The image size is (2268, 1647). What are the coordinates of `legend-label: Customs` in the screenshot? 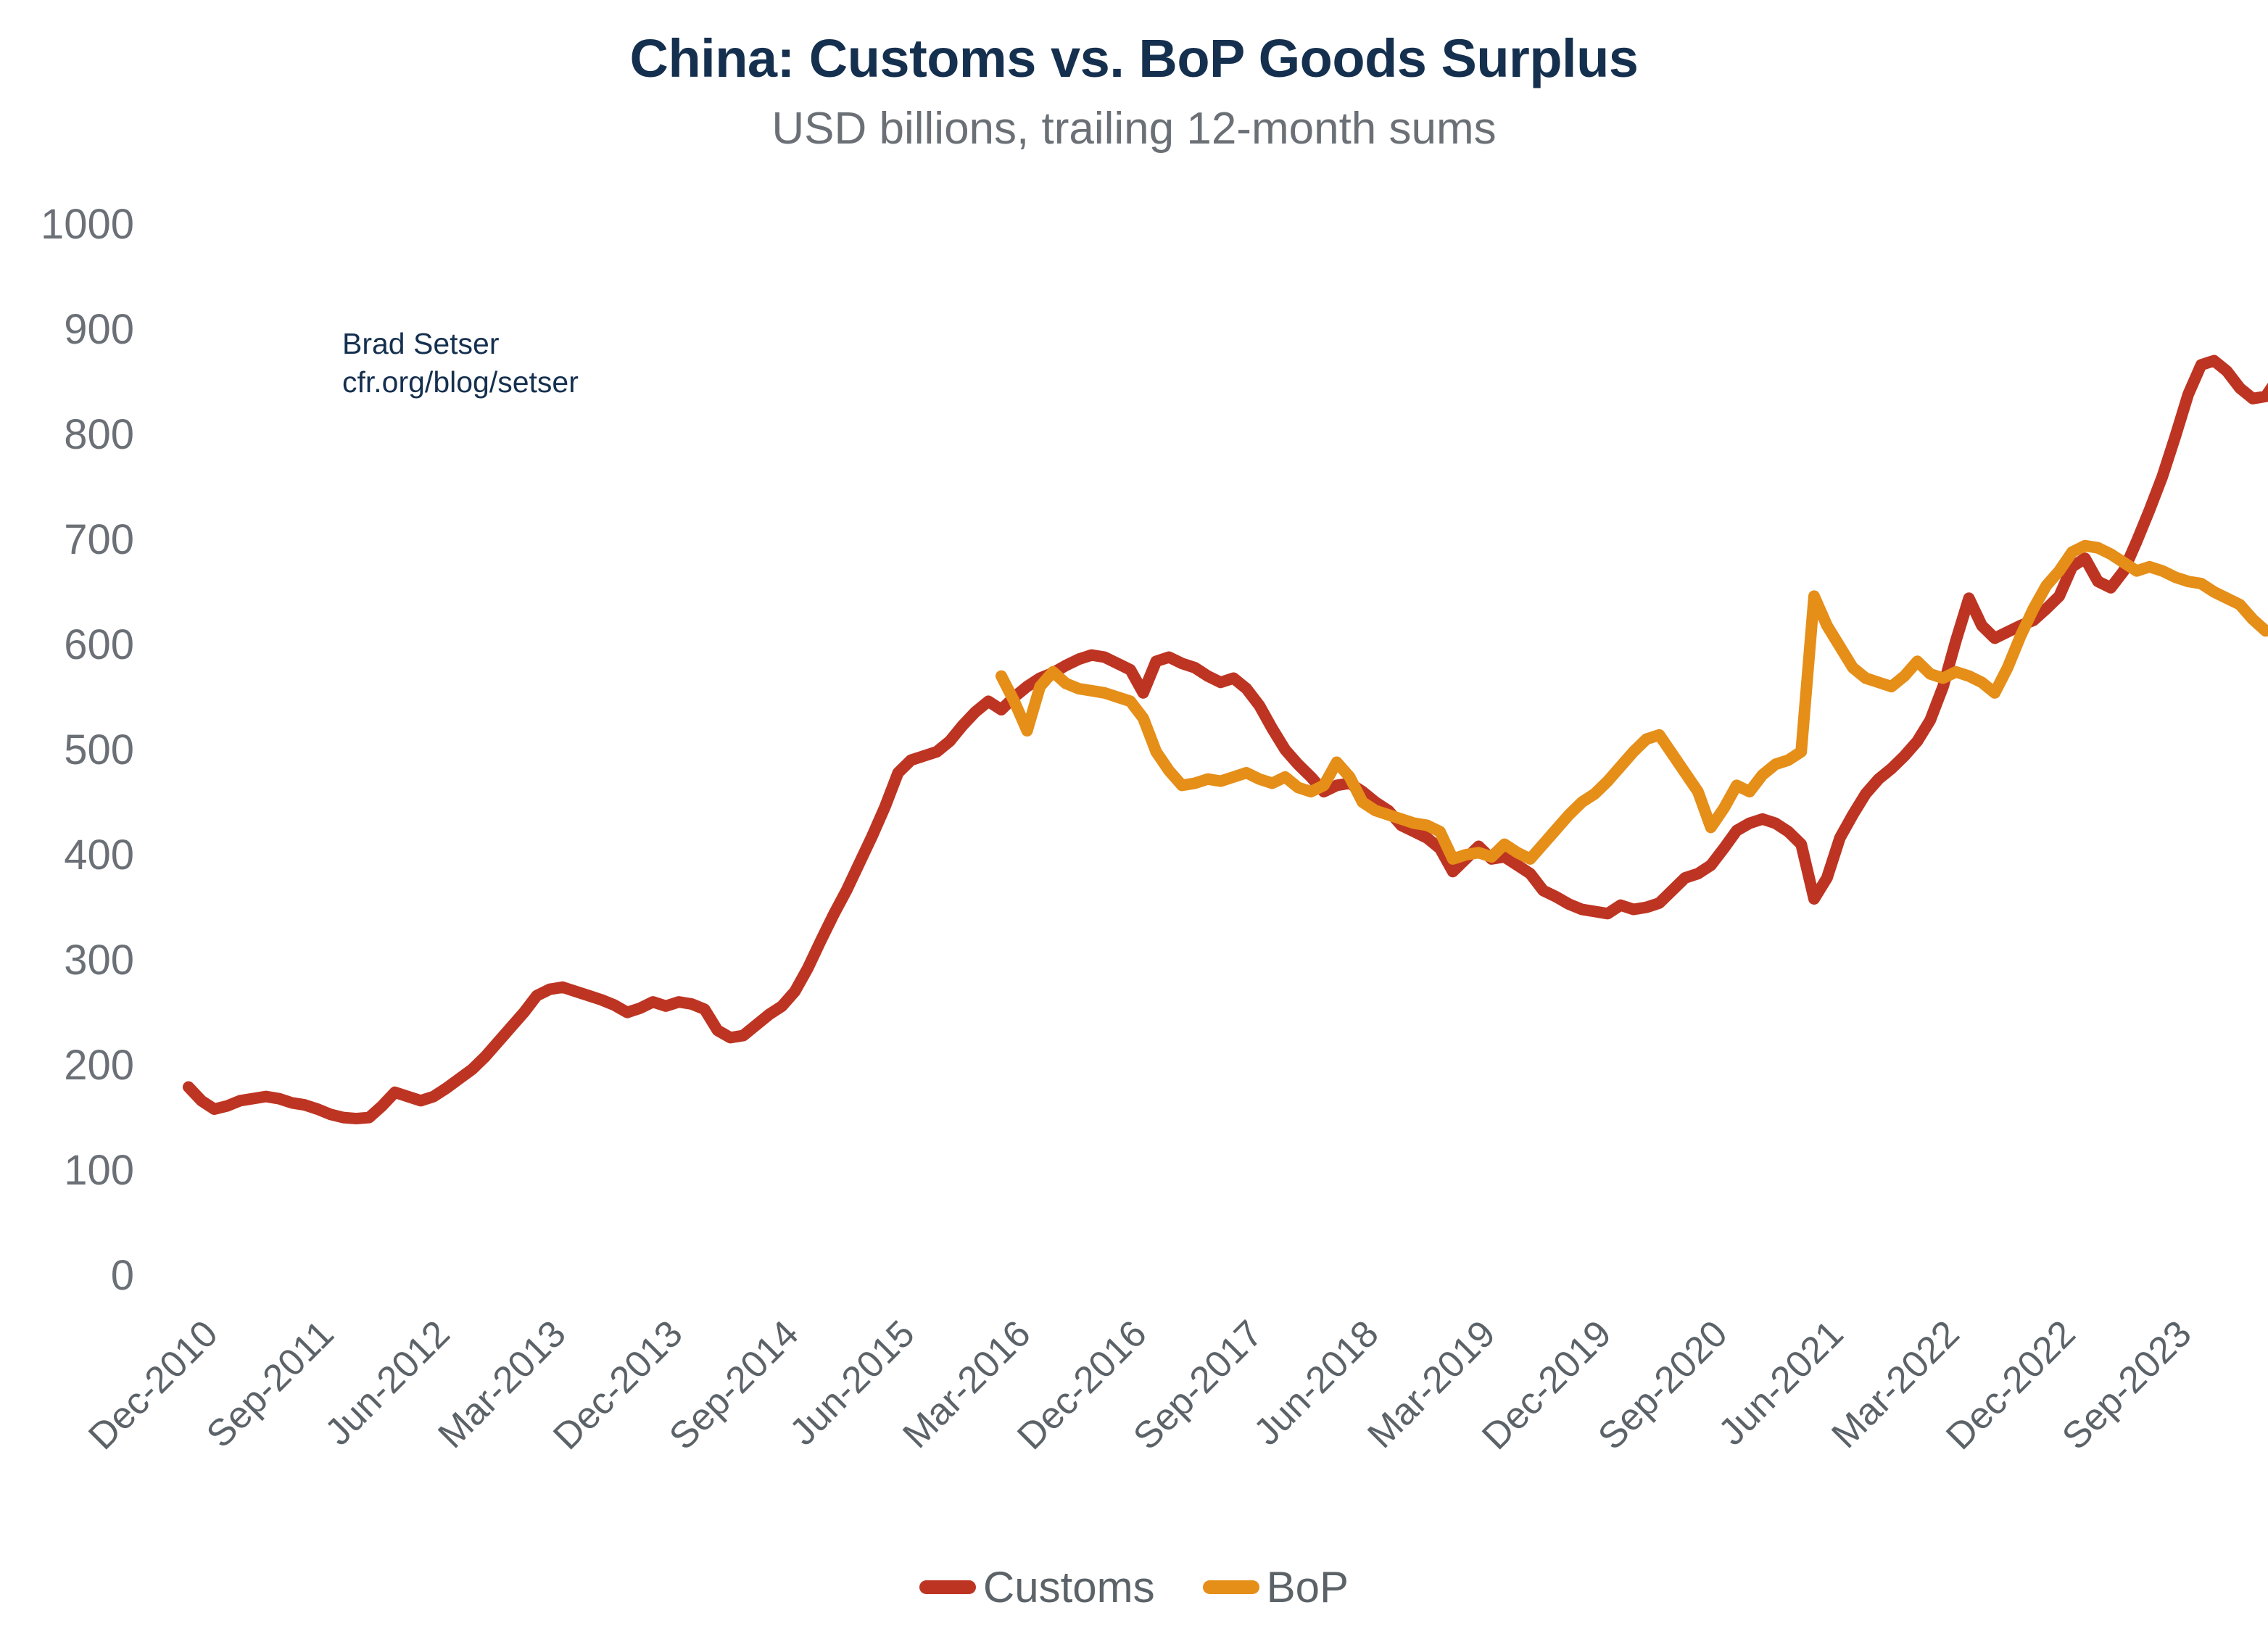 It's located at (1068, 1587).